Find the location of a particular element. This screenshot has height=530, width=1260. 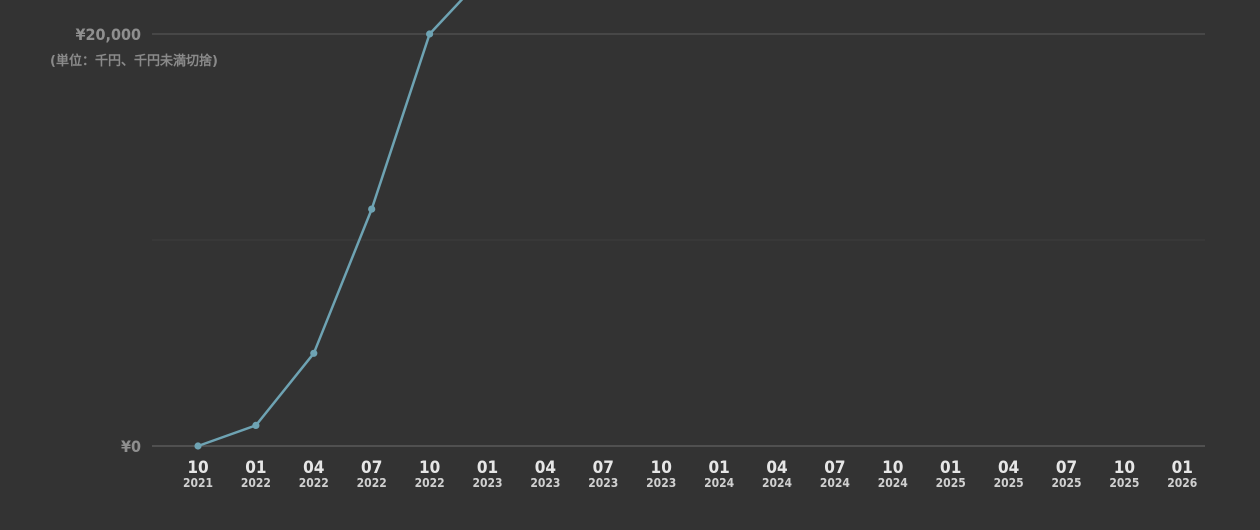

unit-note: (単位：千円、千円未満切捨) is located at coordinates (134, 61).